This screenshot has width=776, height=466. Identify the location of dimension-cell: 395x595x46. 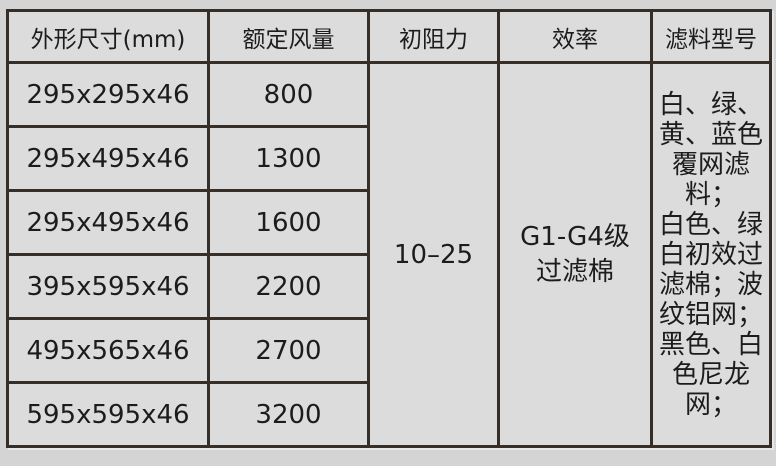
(108, 286).